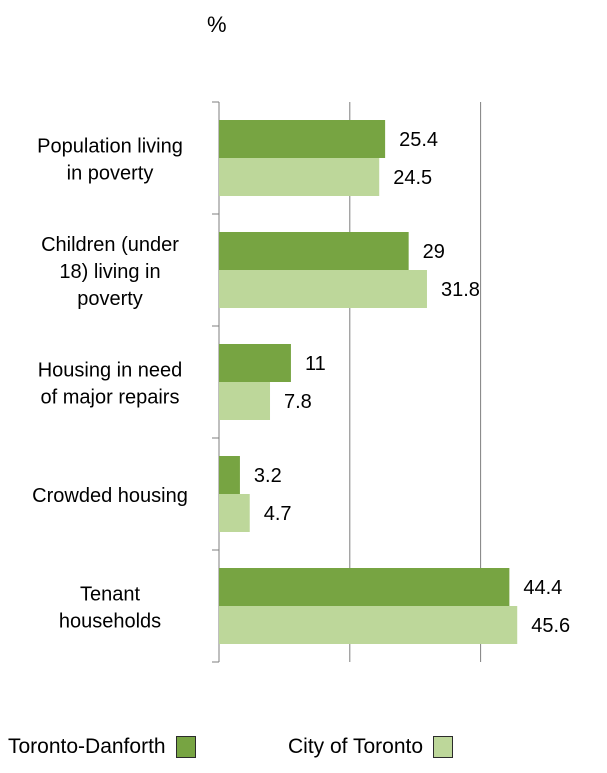 The image size is (607, 773). I want to click on legend-item-city-of-toronto: City of Toronto, so click(371, 747).